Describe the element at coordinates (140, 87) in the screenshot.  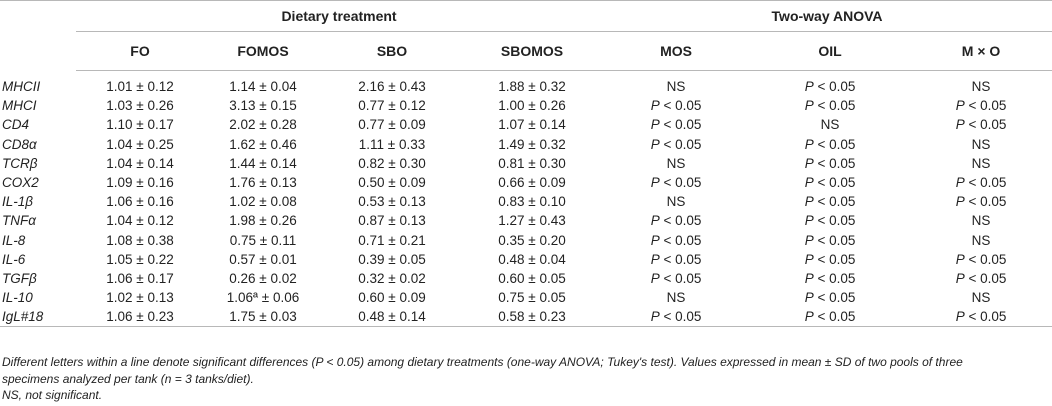
I see `expression-value-cell: 1.01 ± 0.12` at that location.